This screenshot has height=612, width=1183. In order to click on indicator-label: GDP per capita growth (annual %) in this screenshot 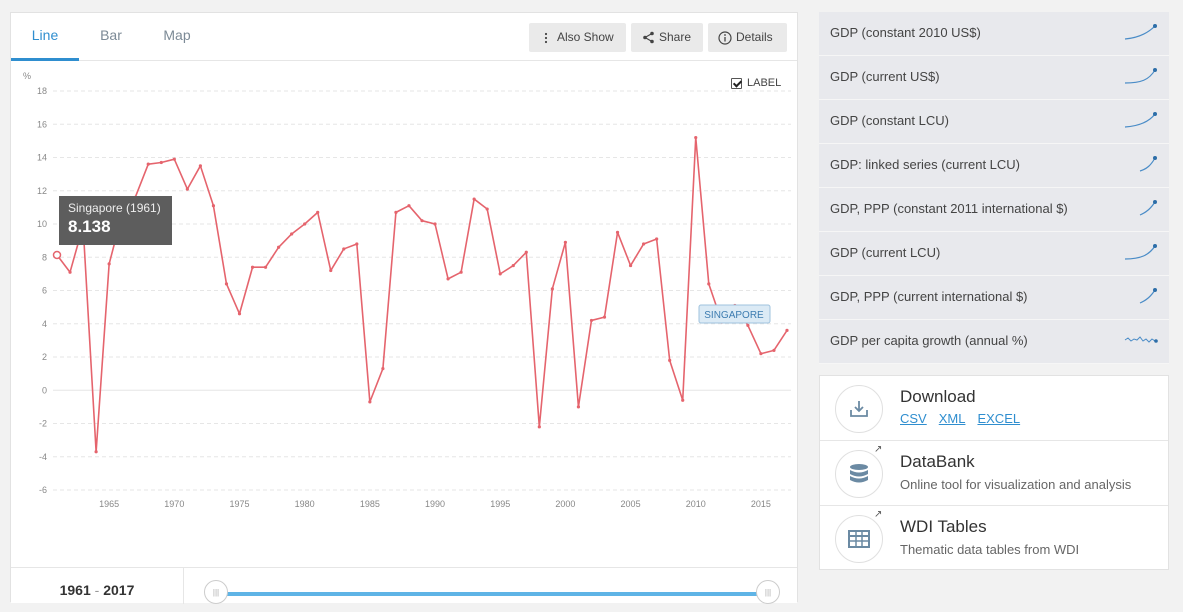, I will do `click(929, 340)`.